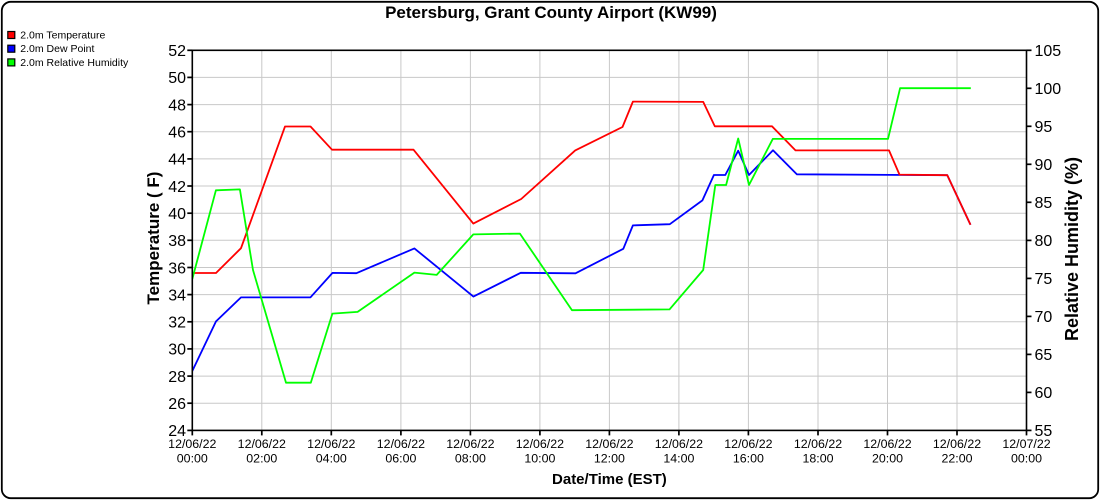  Describe the element at coordinates (177, 268) in the screenshot. I see `svg-text: 36` at that location.